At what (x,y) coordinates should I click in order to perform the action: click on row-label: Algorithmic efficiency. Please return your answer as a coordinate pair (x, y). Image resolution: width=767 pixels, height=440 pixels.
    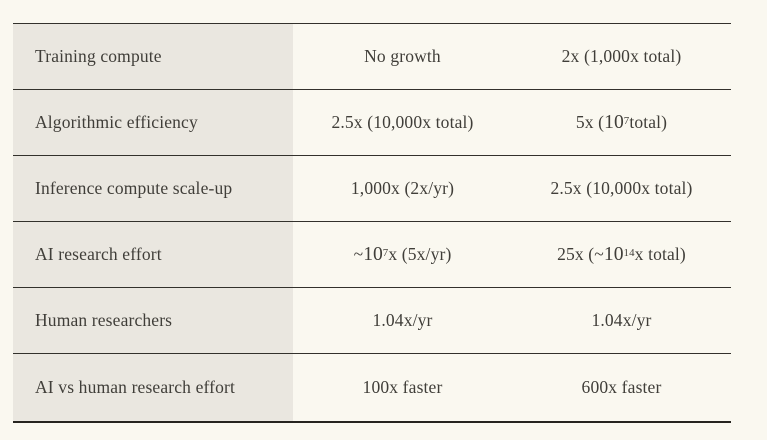
    Looking at the image, I should click on (153, 123).